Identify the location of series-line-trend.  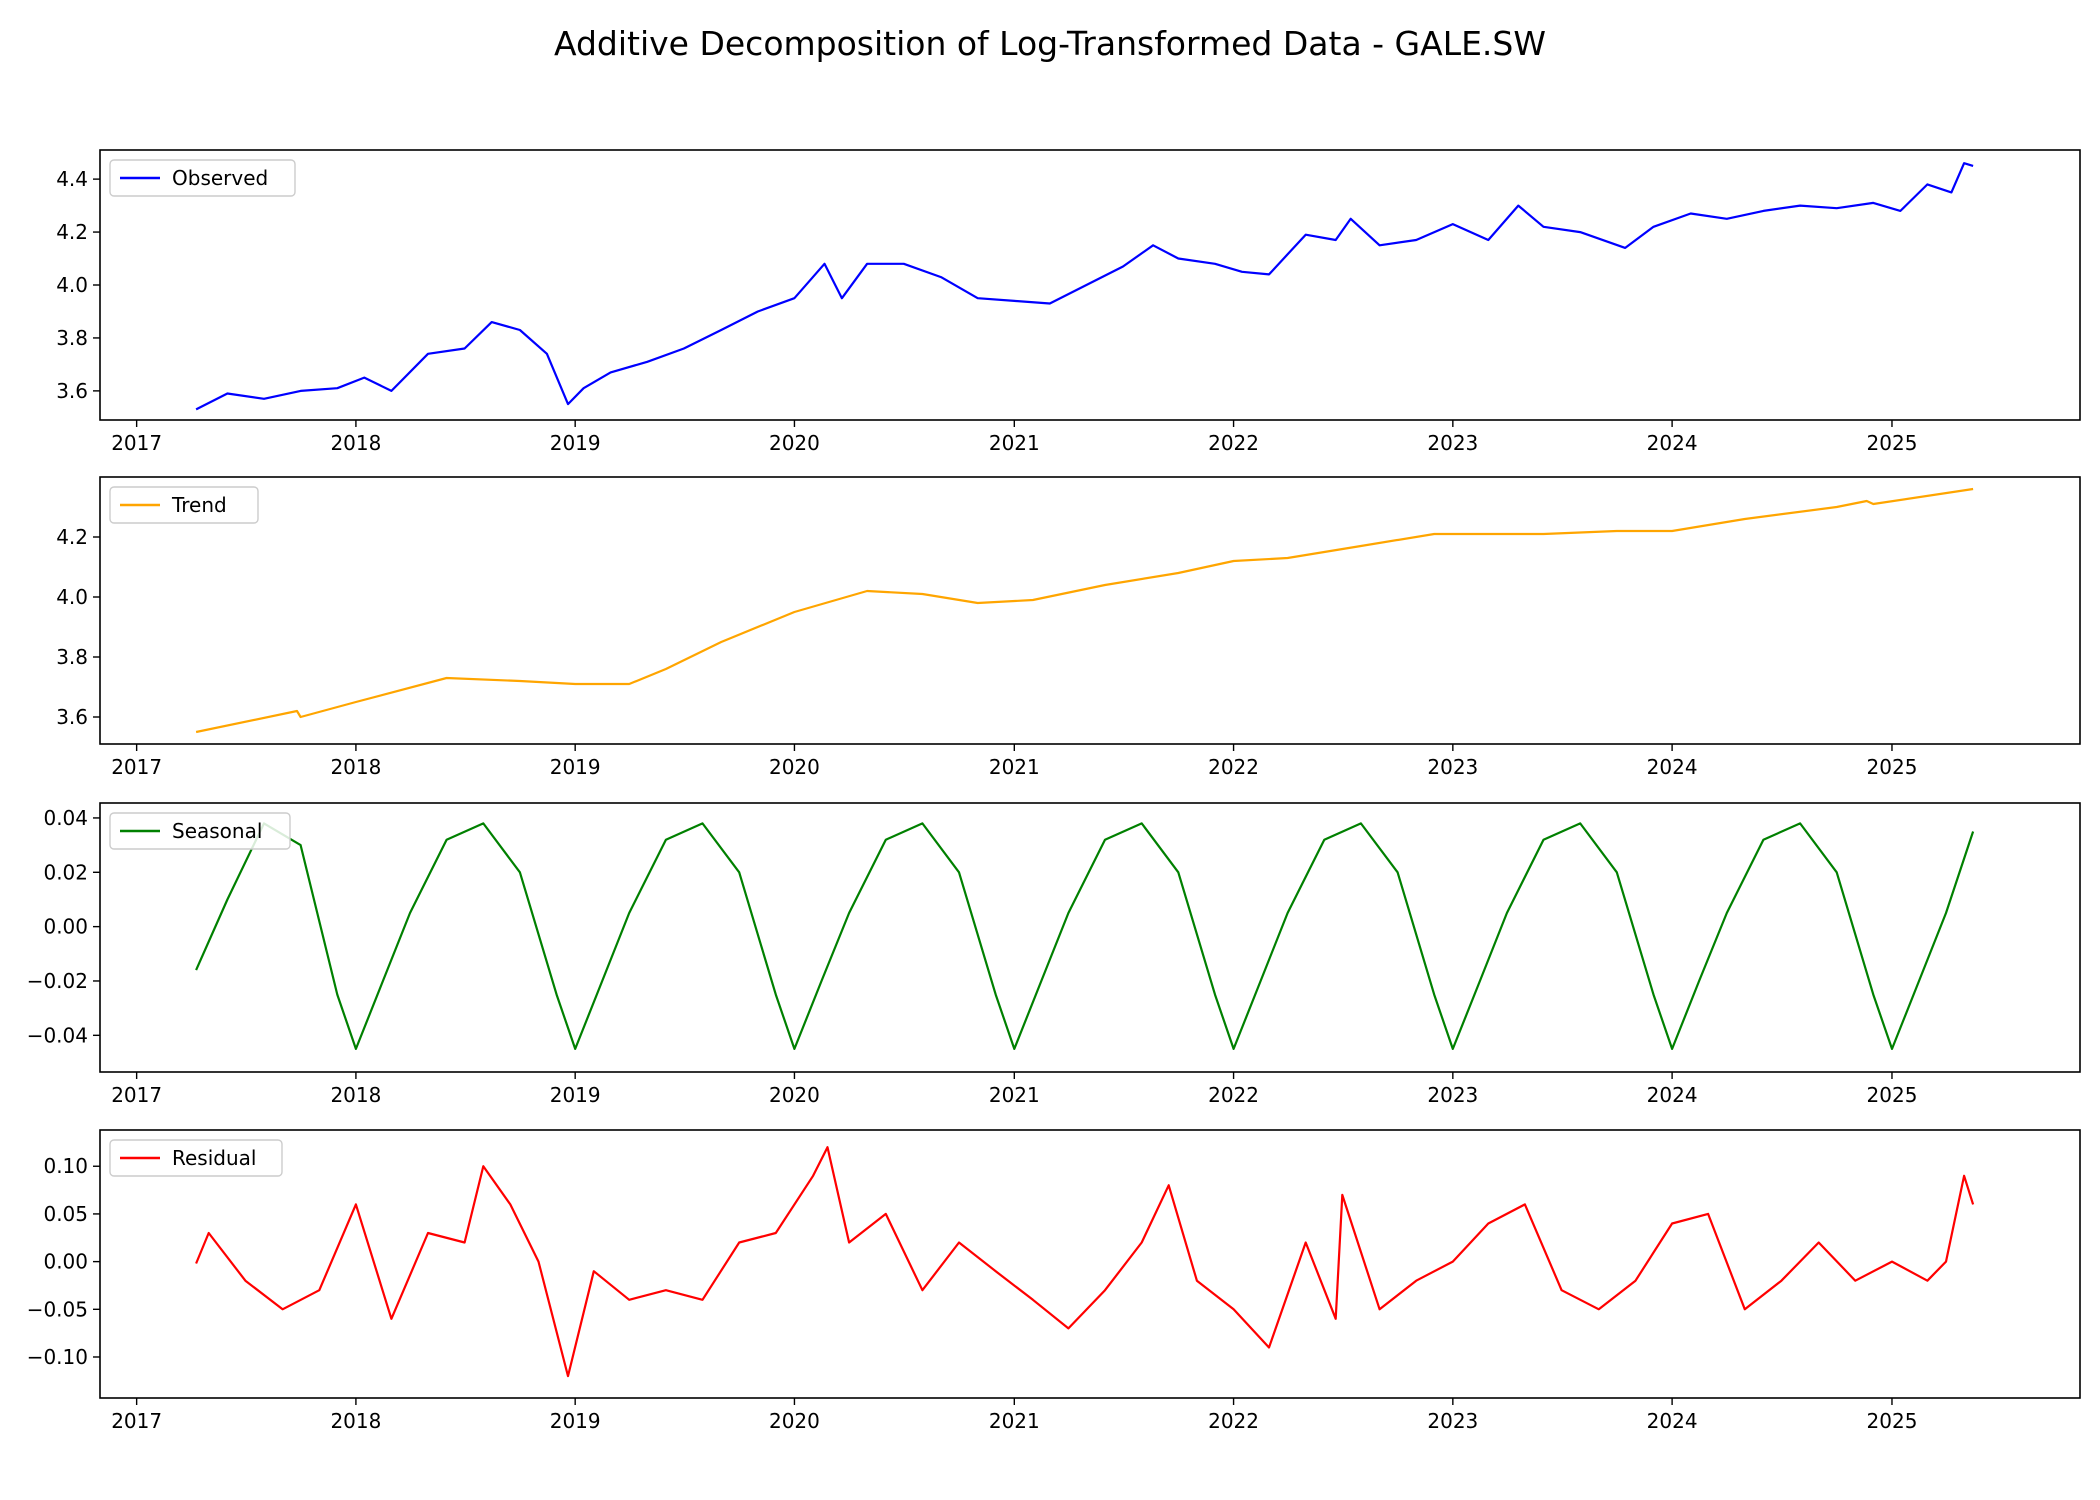
(1084, 610).